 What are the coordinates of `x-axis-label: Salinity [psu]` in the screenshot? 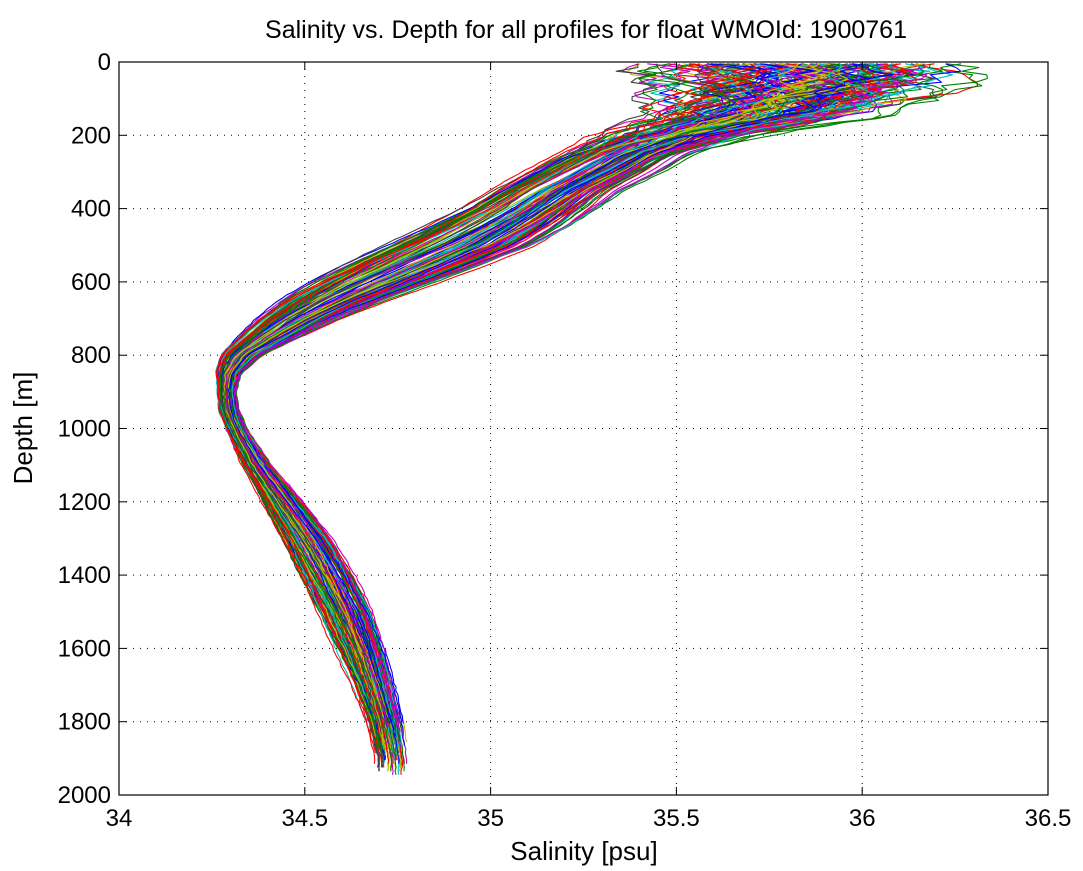 It's located at (583, 851).